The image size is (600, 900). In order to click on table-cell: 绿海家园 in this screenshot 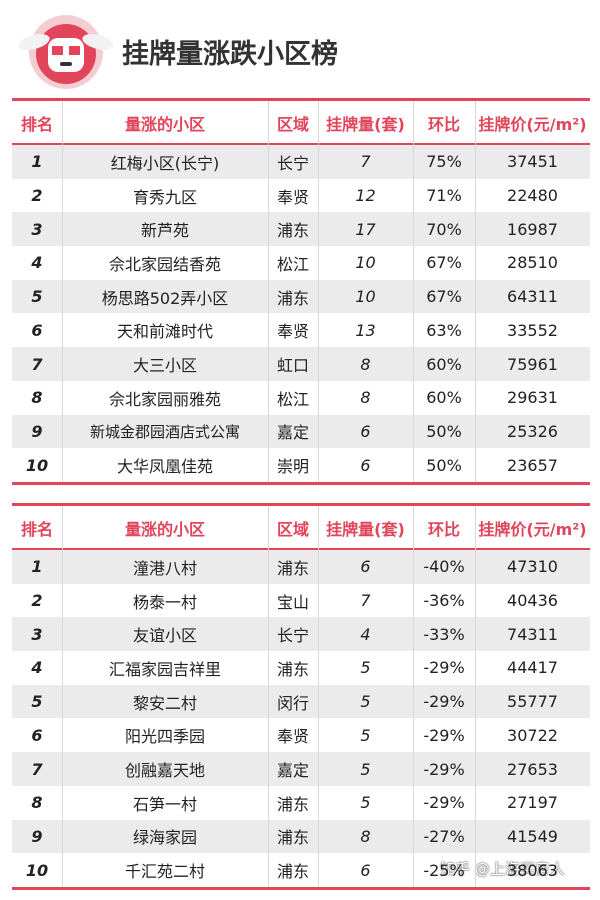, I will do `click(164, 838)`.